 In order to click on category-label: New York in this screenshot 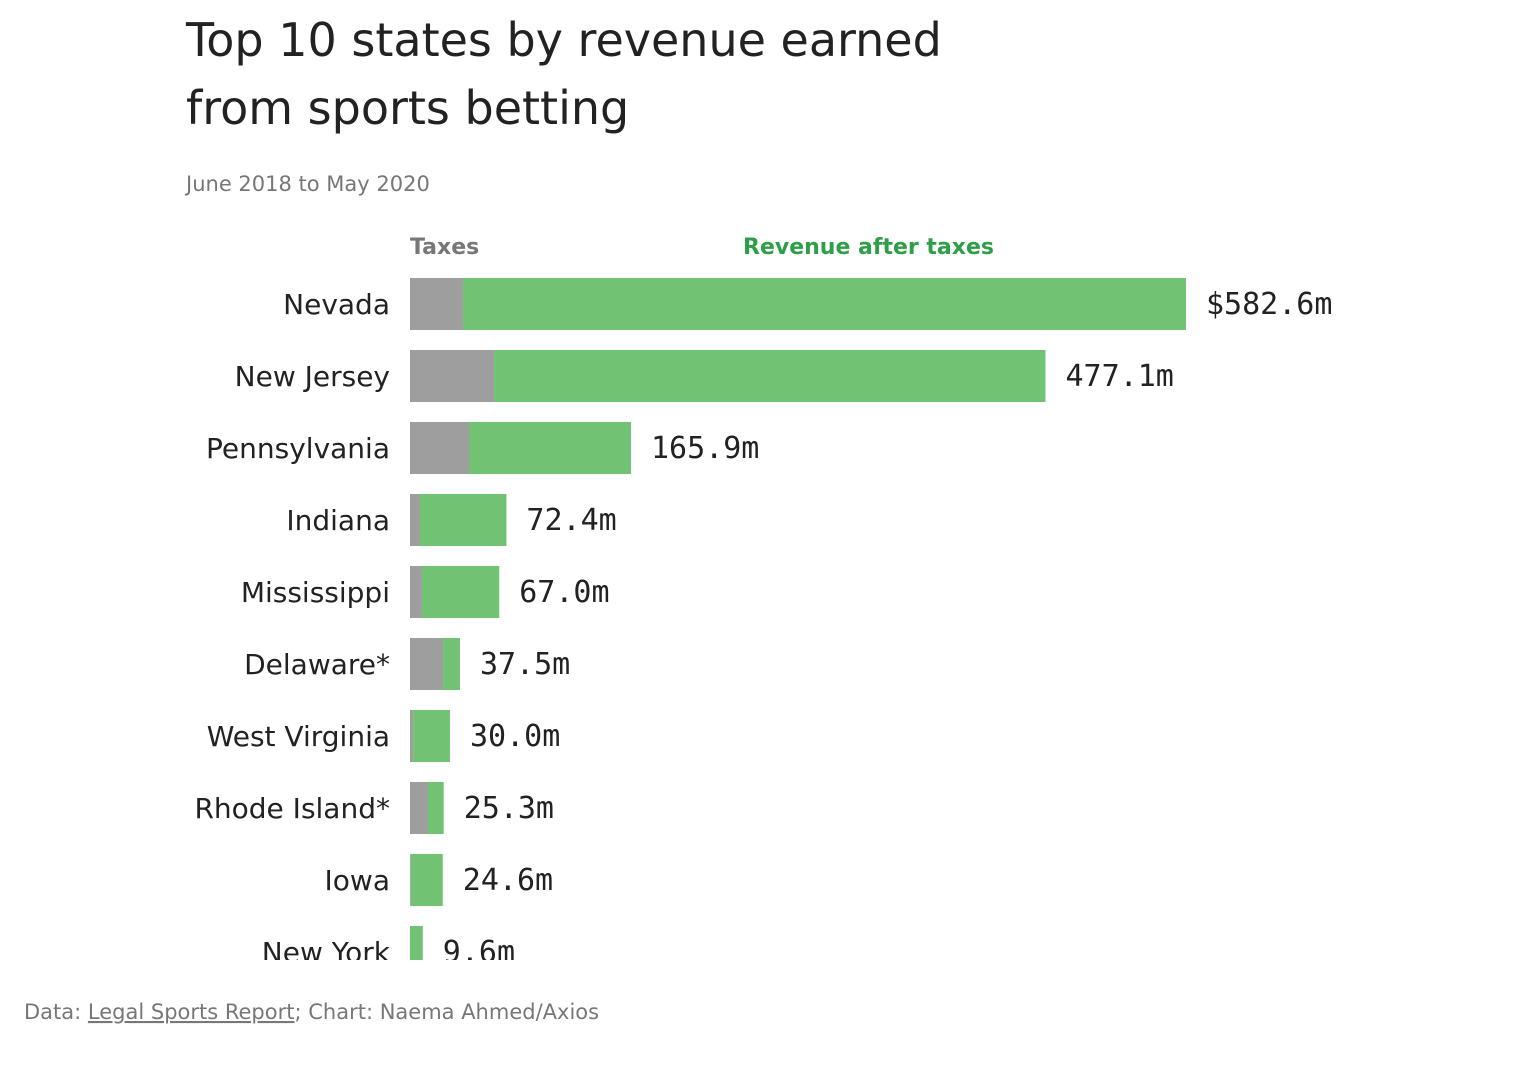, I will do `click(326, 952)`.